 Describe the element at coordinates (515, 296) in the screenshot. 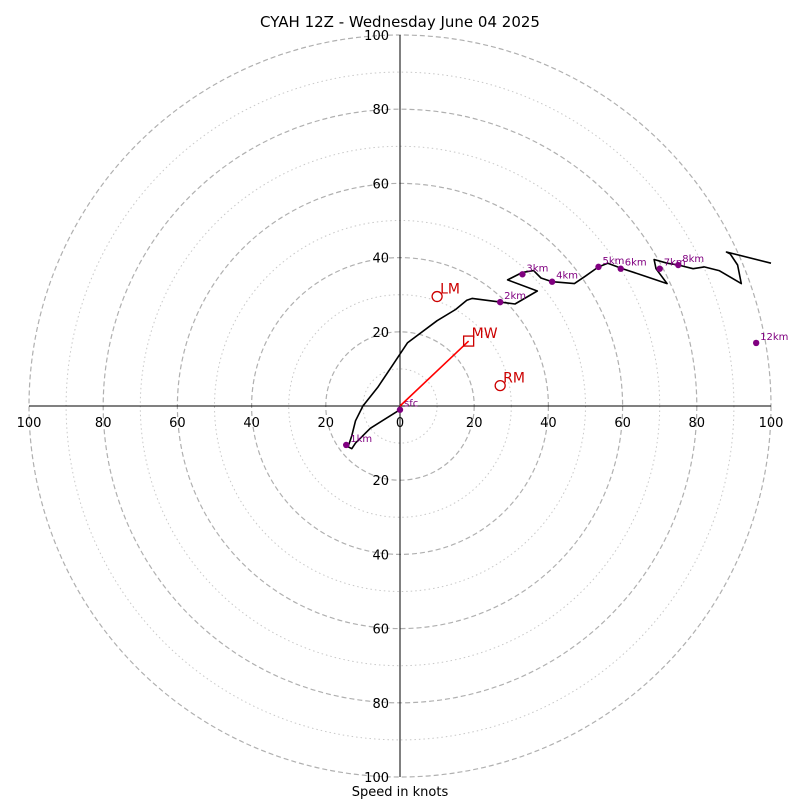

I see `height-marker-label: 2km` at that location.